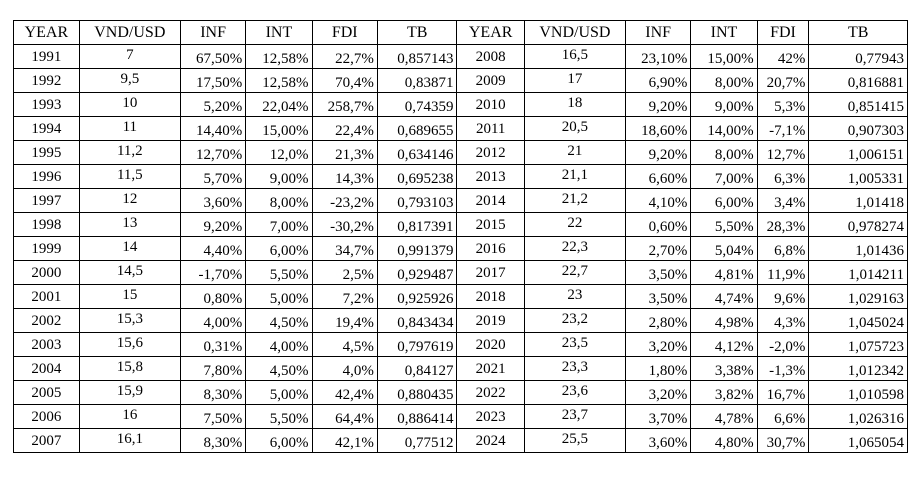  What do you see at coordinates (213, 296) in the screenshot?
I see `cell-inf: 0,80%` at bounding box center [213, 296].